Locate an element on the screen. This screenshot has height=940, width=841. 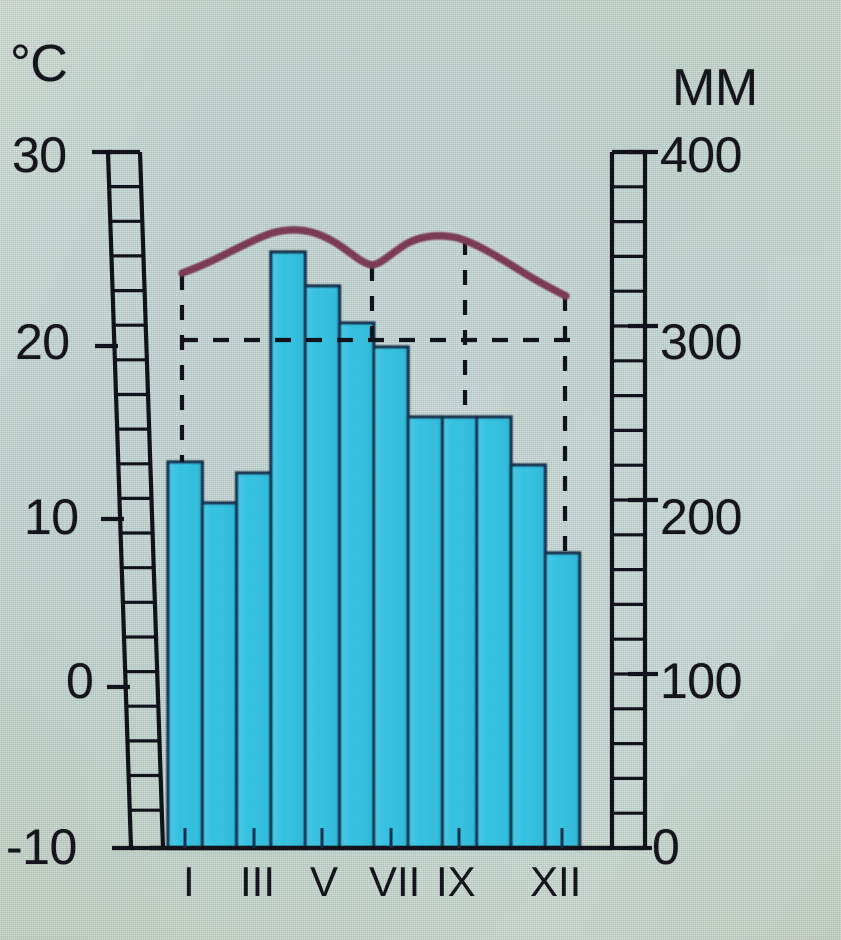
right-axis-tick-100: 100 is located at coordinates (701, 681).